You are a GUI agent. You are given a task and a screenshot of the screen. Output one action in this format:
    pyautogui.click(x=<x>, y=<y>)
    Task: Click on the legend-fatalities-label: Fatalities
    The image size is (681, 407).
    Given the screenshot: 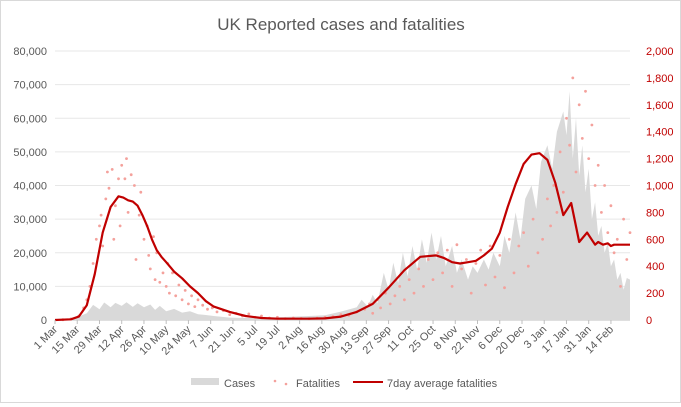 What is the action you would take?
    pyautogui.click(x=318, y=384)
    